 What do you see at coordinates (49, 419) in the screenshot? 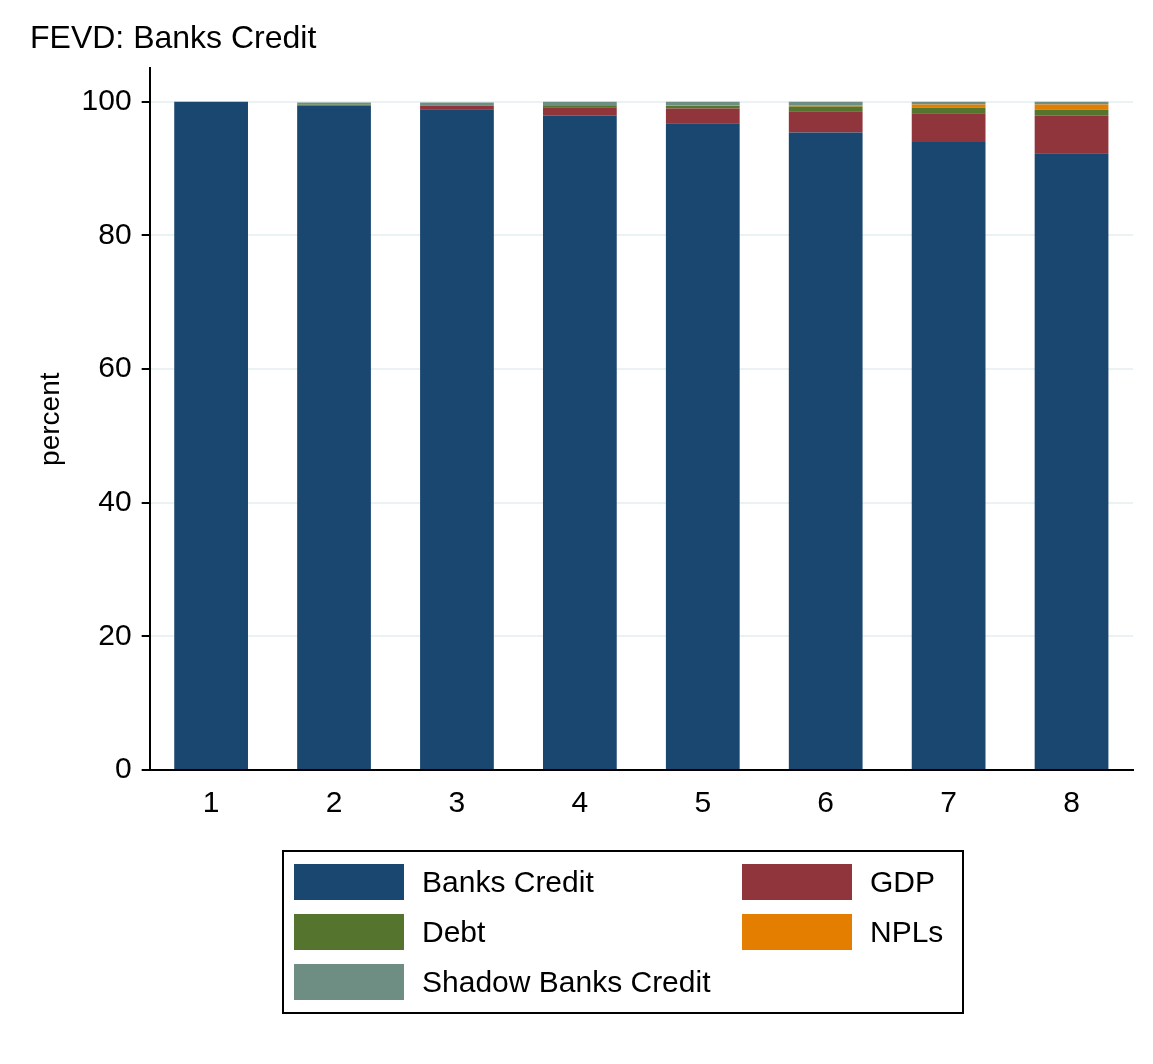
I see `y-axis-title: percent` at bounding box center [49, 419].